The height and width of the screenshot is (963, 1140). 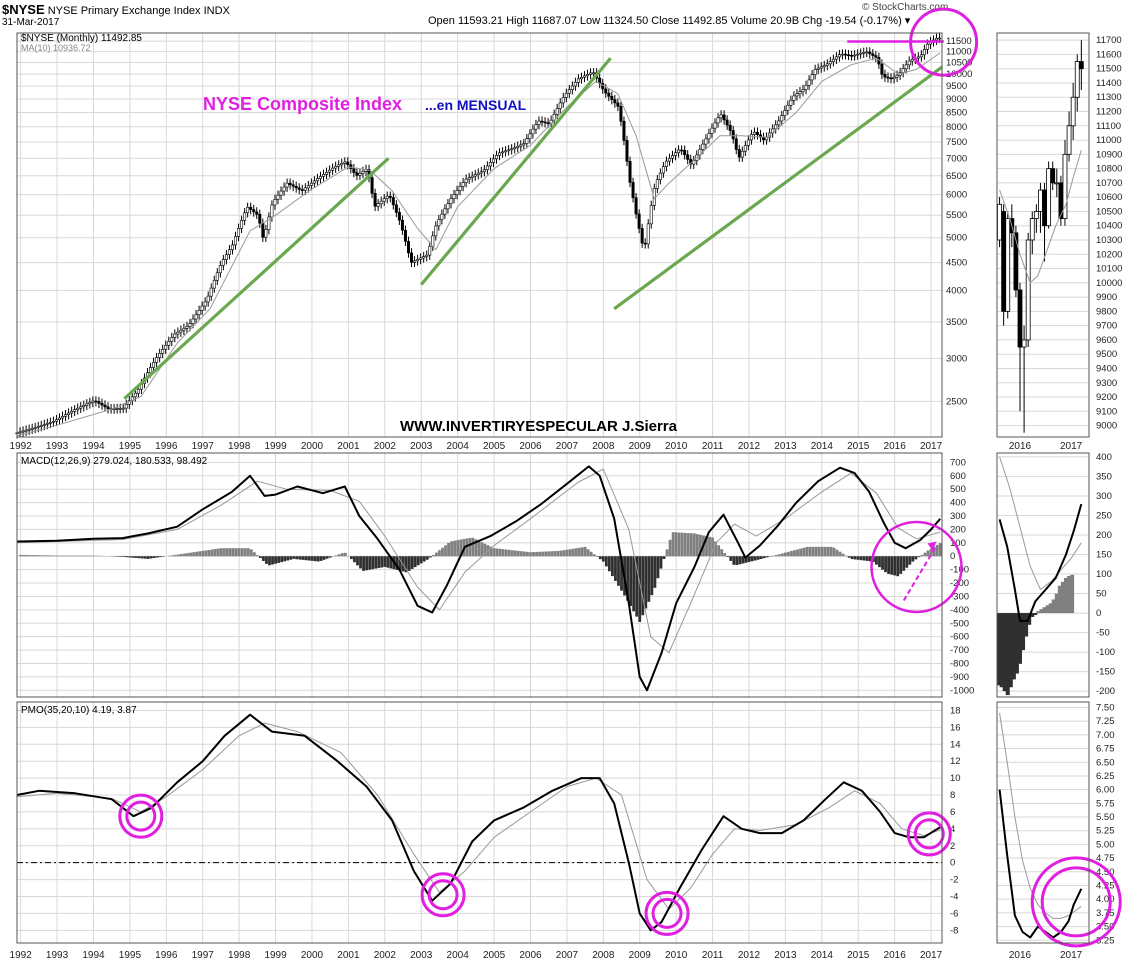 I want to click on zoom-pmo-tick-label: 7.50, so click(x=1105, y=707).